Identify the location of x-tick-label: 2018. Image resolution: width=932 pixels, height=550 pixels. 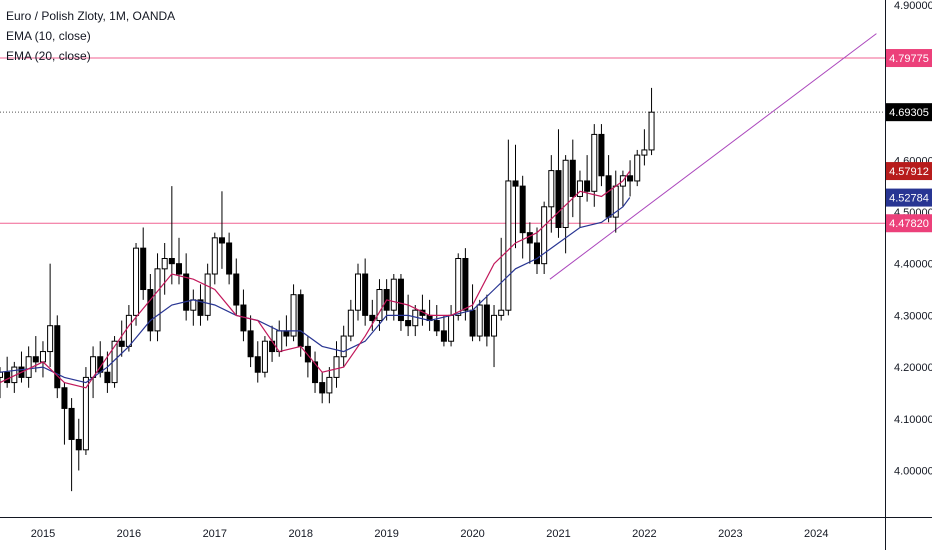
(300, 534).